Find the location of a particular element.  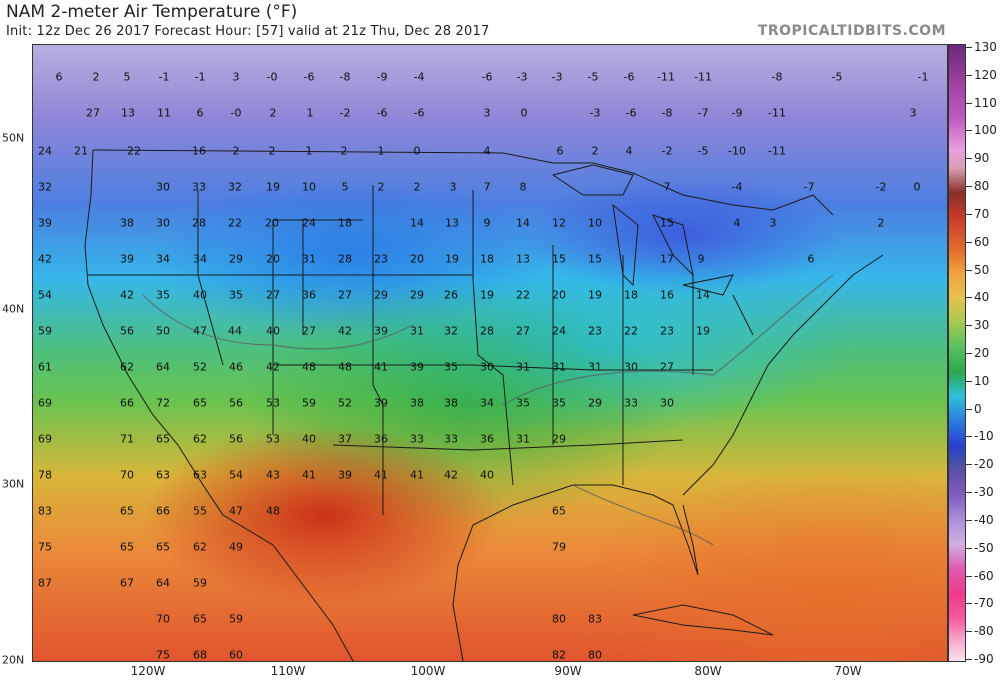

temperature-value: 53 is located at coordinates (273, 439).